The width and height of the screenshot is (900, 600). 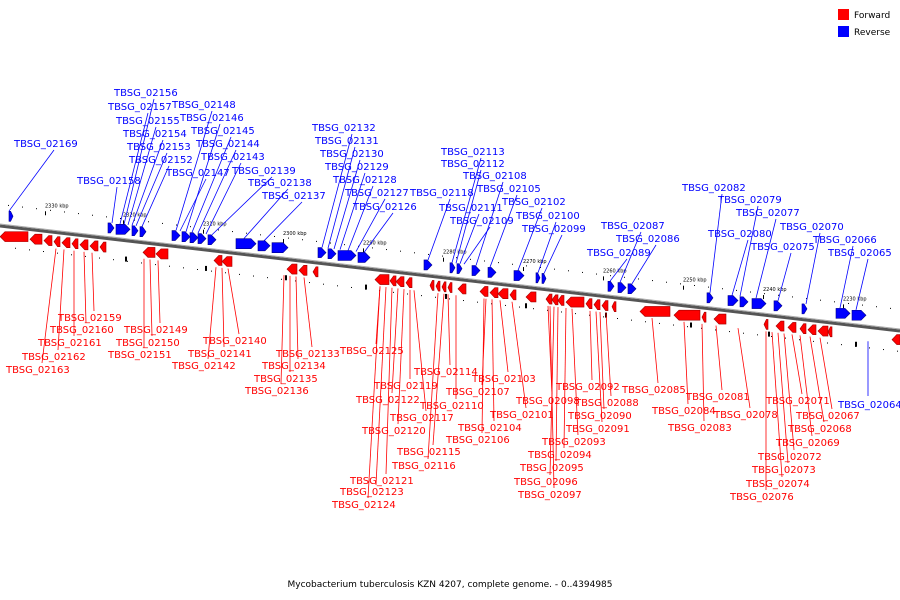 I want to click on gene-label: TBSG_02160, so click(x=81, y=330).